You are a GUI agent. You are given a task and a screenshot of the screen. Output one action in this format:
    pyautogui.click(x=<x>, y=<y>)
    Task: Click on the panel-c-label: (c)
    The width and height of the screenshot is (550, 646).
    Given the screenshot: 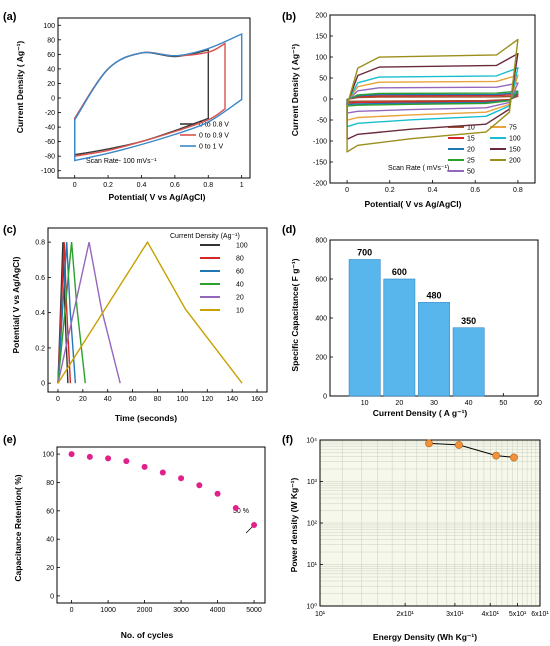 What is the action you would take?
    pyautogui.click(x=10, y=230)
    